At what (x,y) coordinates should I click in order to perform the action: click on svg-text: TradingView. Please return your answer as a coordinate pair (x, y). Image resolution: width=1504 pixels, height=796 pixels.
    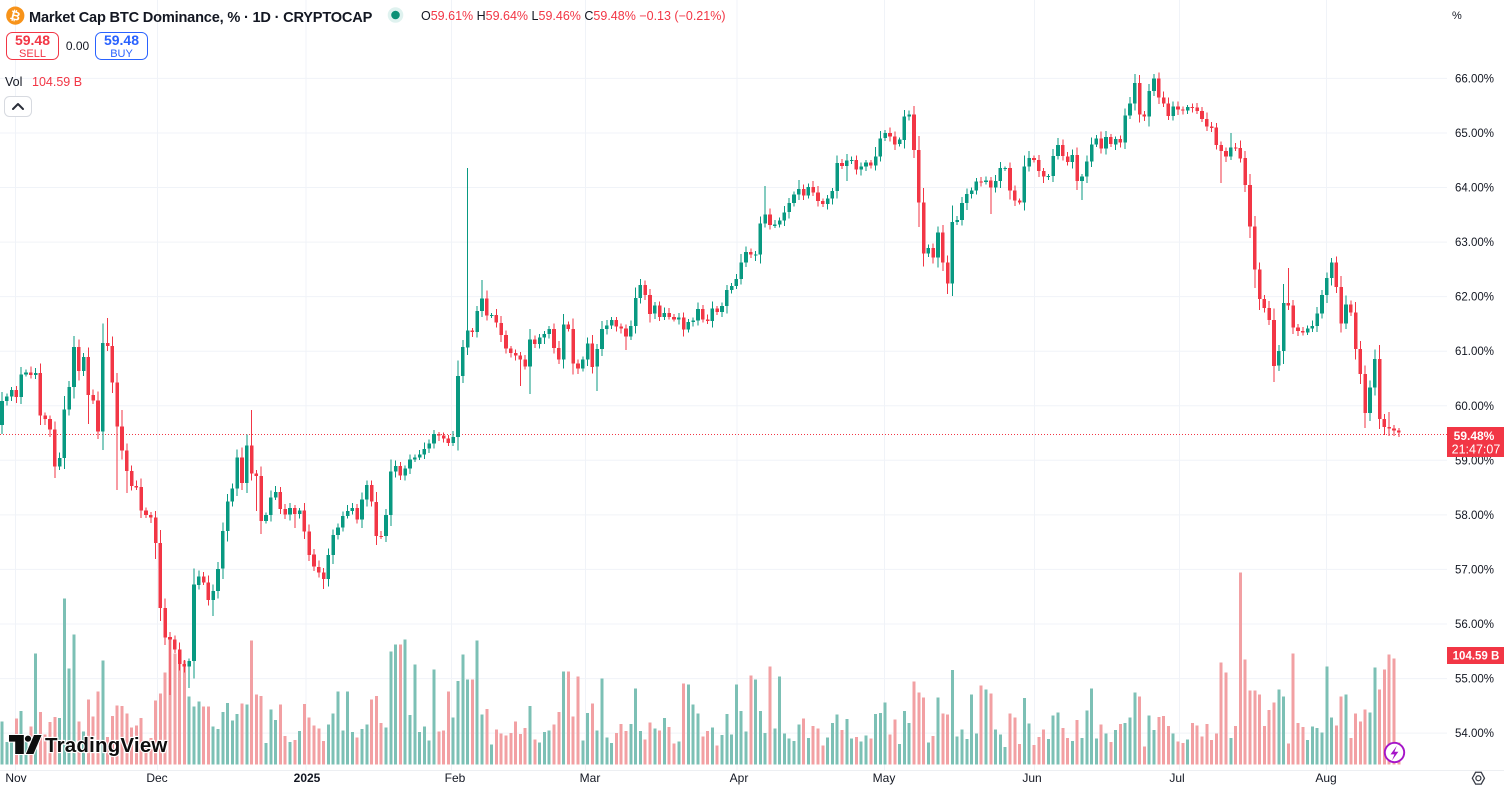
    Looking at the image, I should click on (106, 745).